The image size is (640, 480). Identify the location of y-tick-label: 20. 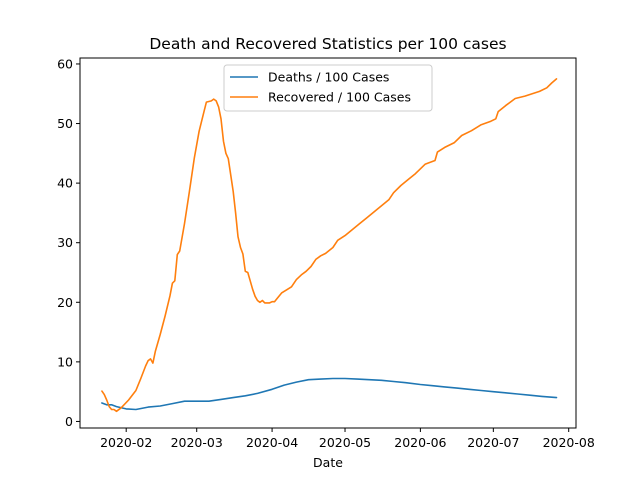
(65, 302).